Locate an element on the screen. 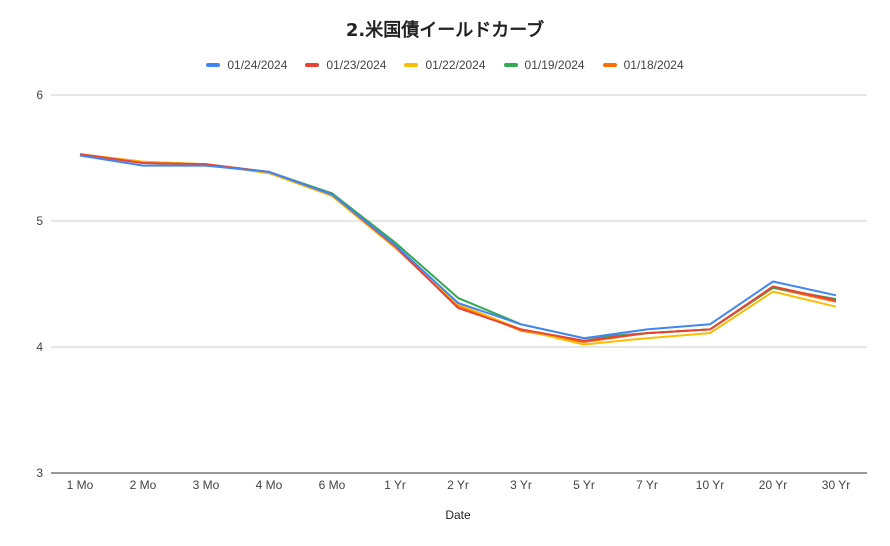  legend-label: 01/24/2024 is located at coordinates (257, 65).